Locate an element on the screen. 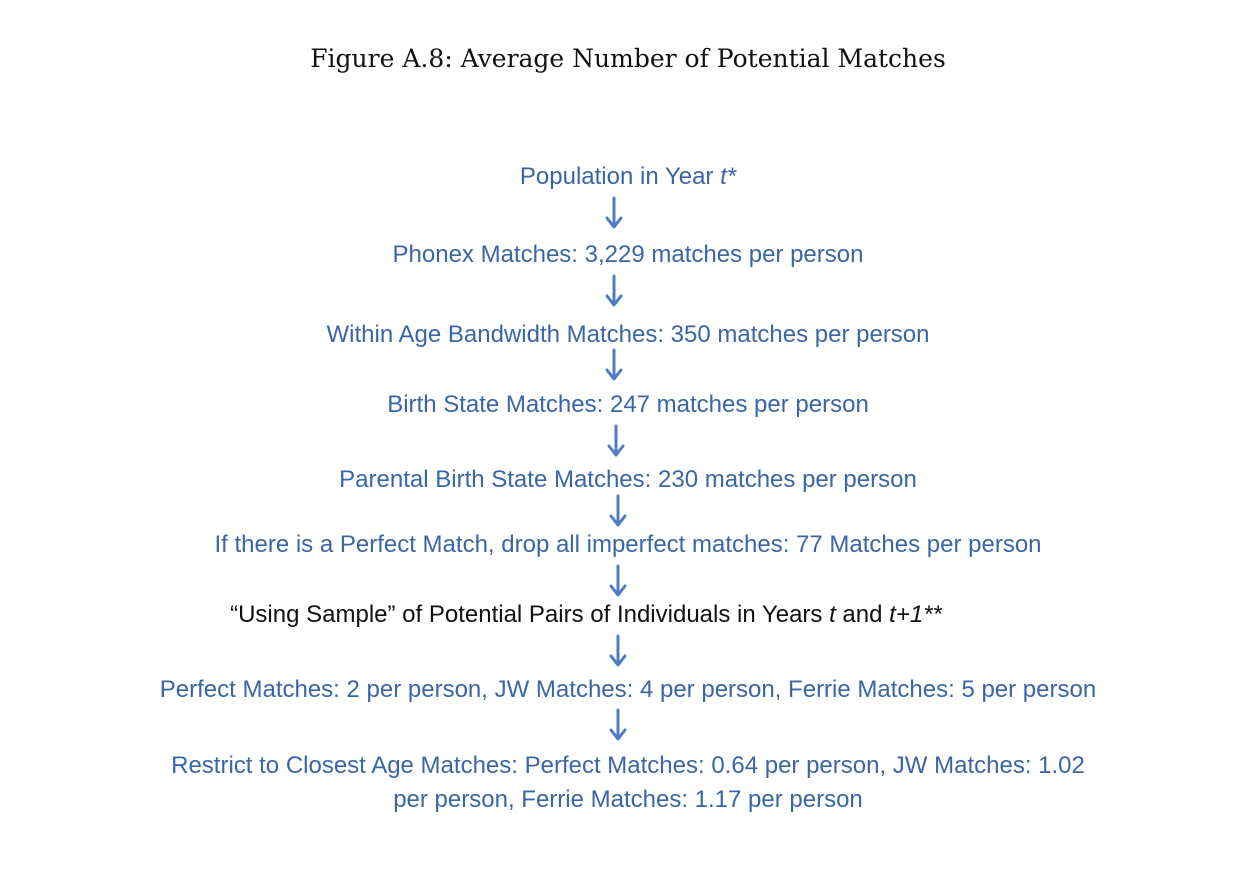  using-sample-year-t: t is located at coordinates (832, 614).